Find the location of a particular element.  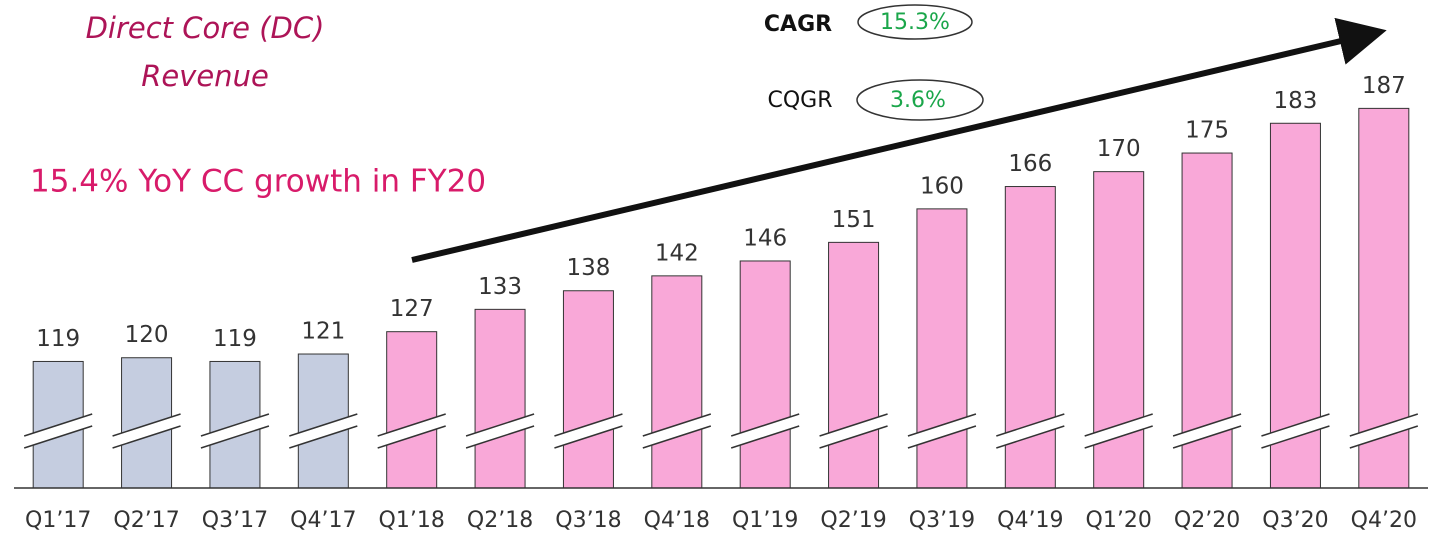

value-label: 175 is located at coordinates (1207, 131).